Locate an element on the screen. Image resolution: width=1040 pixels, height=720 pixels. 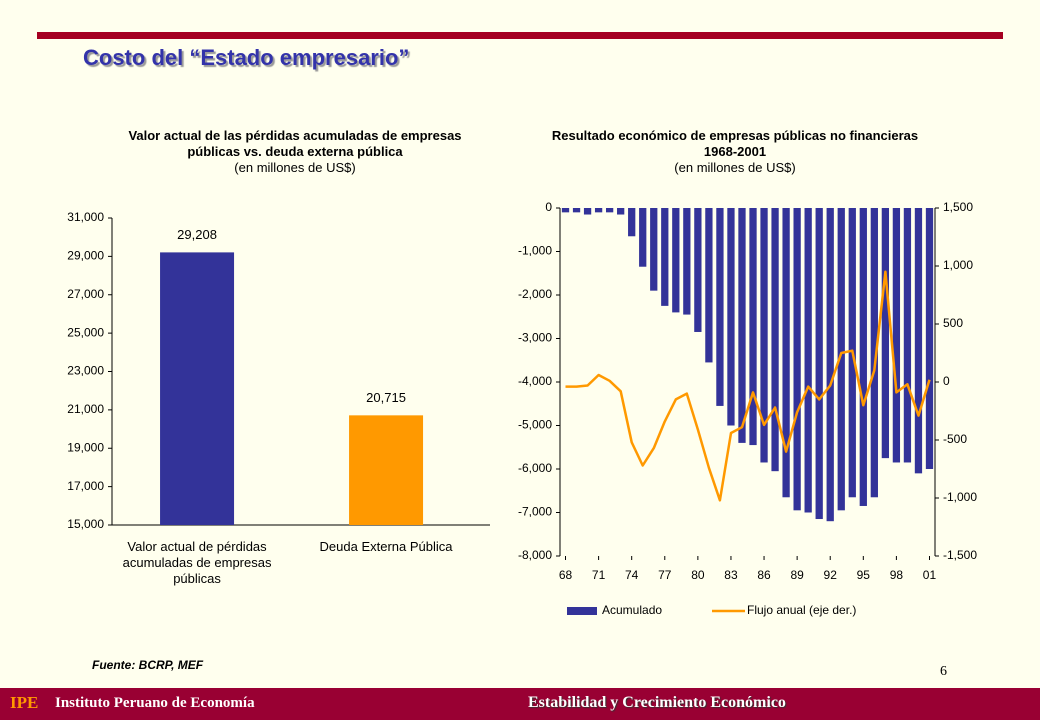
value-label: 20,715 is located at coordinates (386, 397).